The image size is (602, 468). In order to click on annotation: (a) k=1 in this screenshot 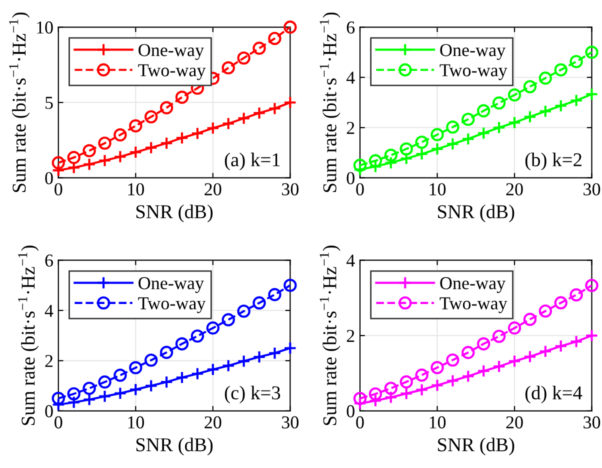, I will do `click(252, 161)`.